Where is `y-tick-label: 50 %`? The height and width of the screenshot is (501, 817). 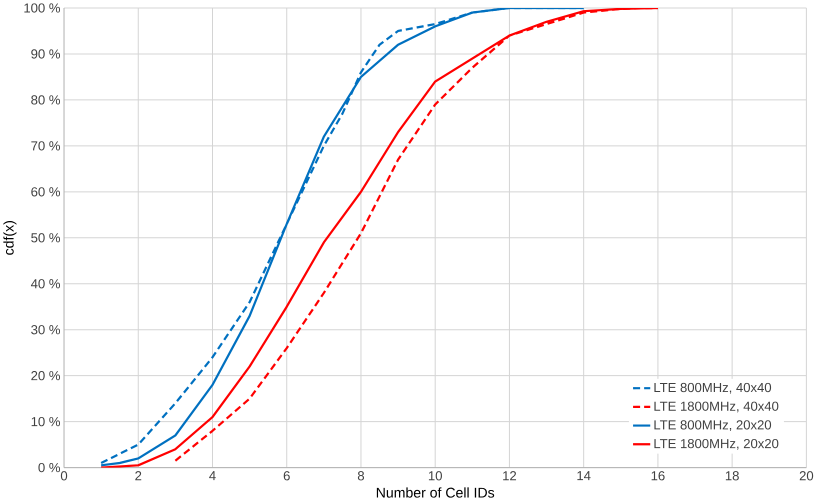 y-tick-label: 50 % is located at coordinates (45, 237).